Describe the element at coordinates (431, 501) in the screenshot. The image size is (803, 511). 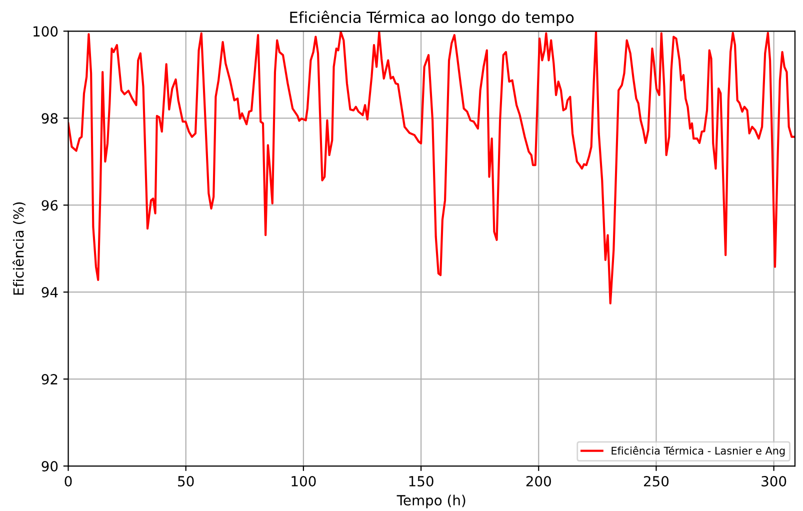
I see `x-axis-title: Tempo (h)` at that location.